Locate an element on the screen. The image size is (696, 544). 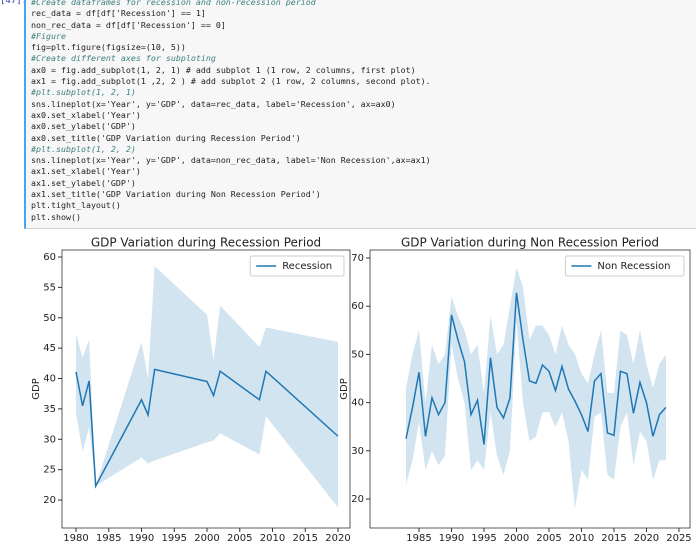
code-line: plt.tight_layout() is located at coordinates (76, 205).